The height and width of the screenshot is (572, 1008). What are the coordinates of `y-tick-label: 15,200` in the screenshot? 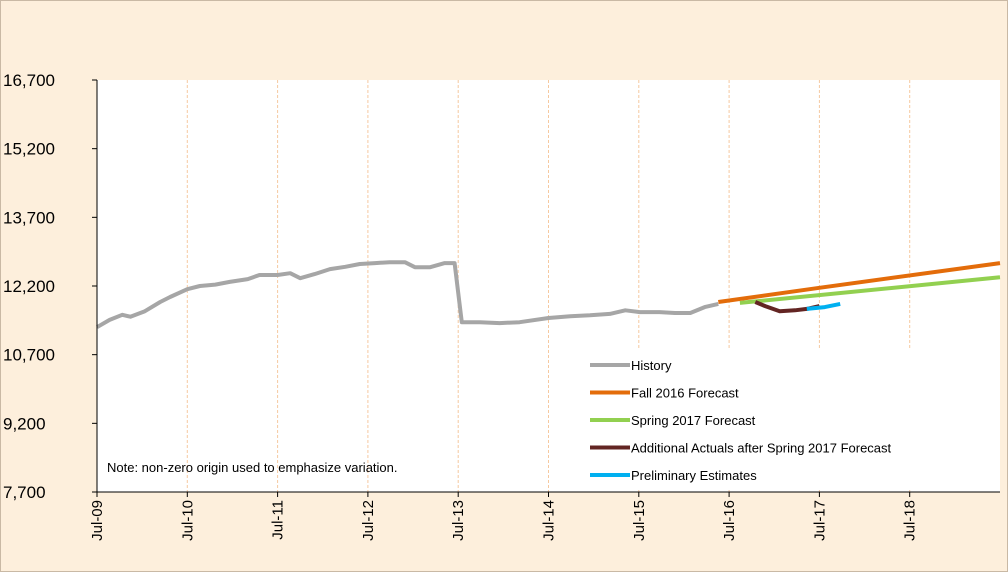 It's located at (29, 149).